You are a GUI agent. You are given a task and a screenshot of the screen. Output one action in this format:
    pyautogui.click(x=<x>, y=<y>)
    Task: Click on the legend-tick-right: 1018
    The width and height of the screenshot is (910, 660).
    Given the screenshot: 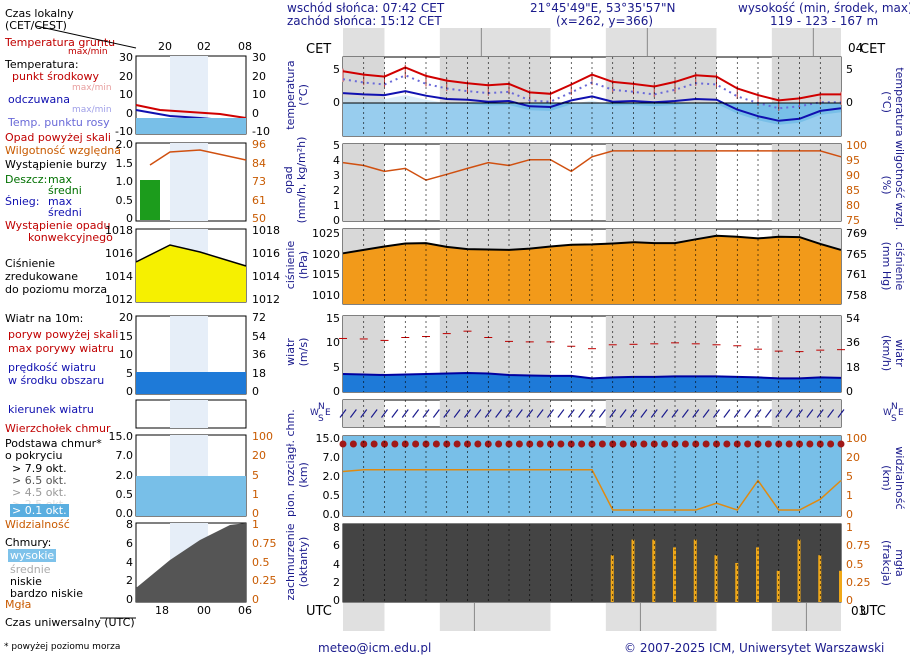 What is the action you would take?
    pyautogui.click(x=266, y=230)
    